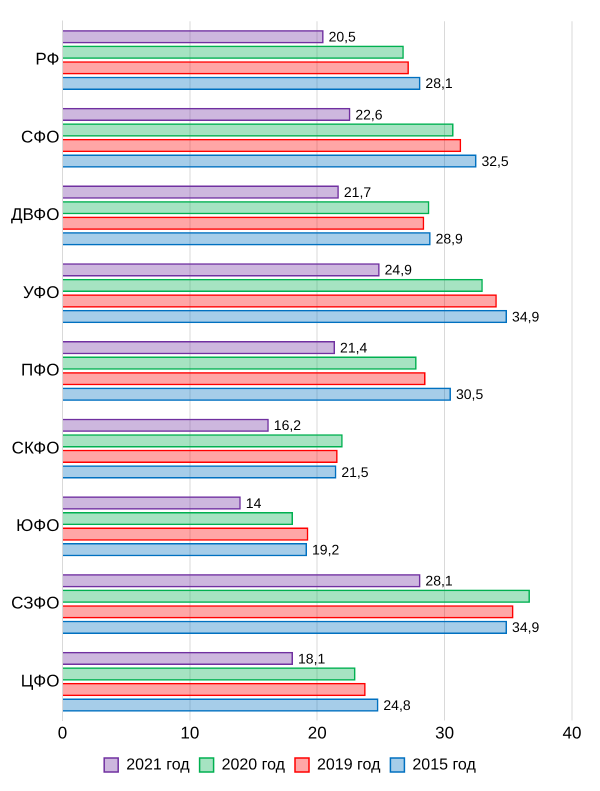  What do you see at coordinates (40, 370) in the screenshot?
I see `y-tick-label: ПФО` at bounding box center [40, 370].